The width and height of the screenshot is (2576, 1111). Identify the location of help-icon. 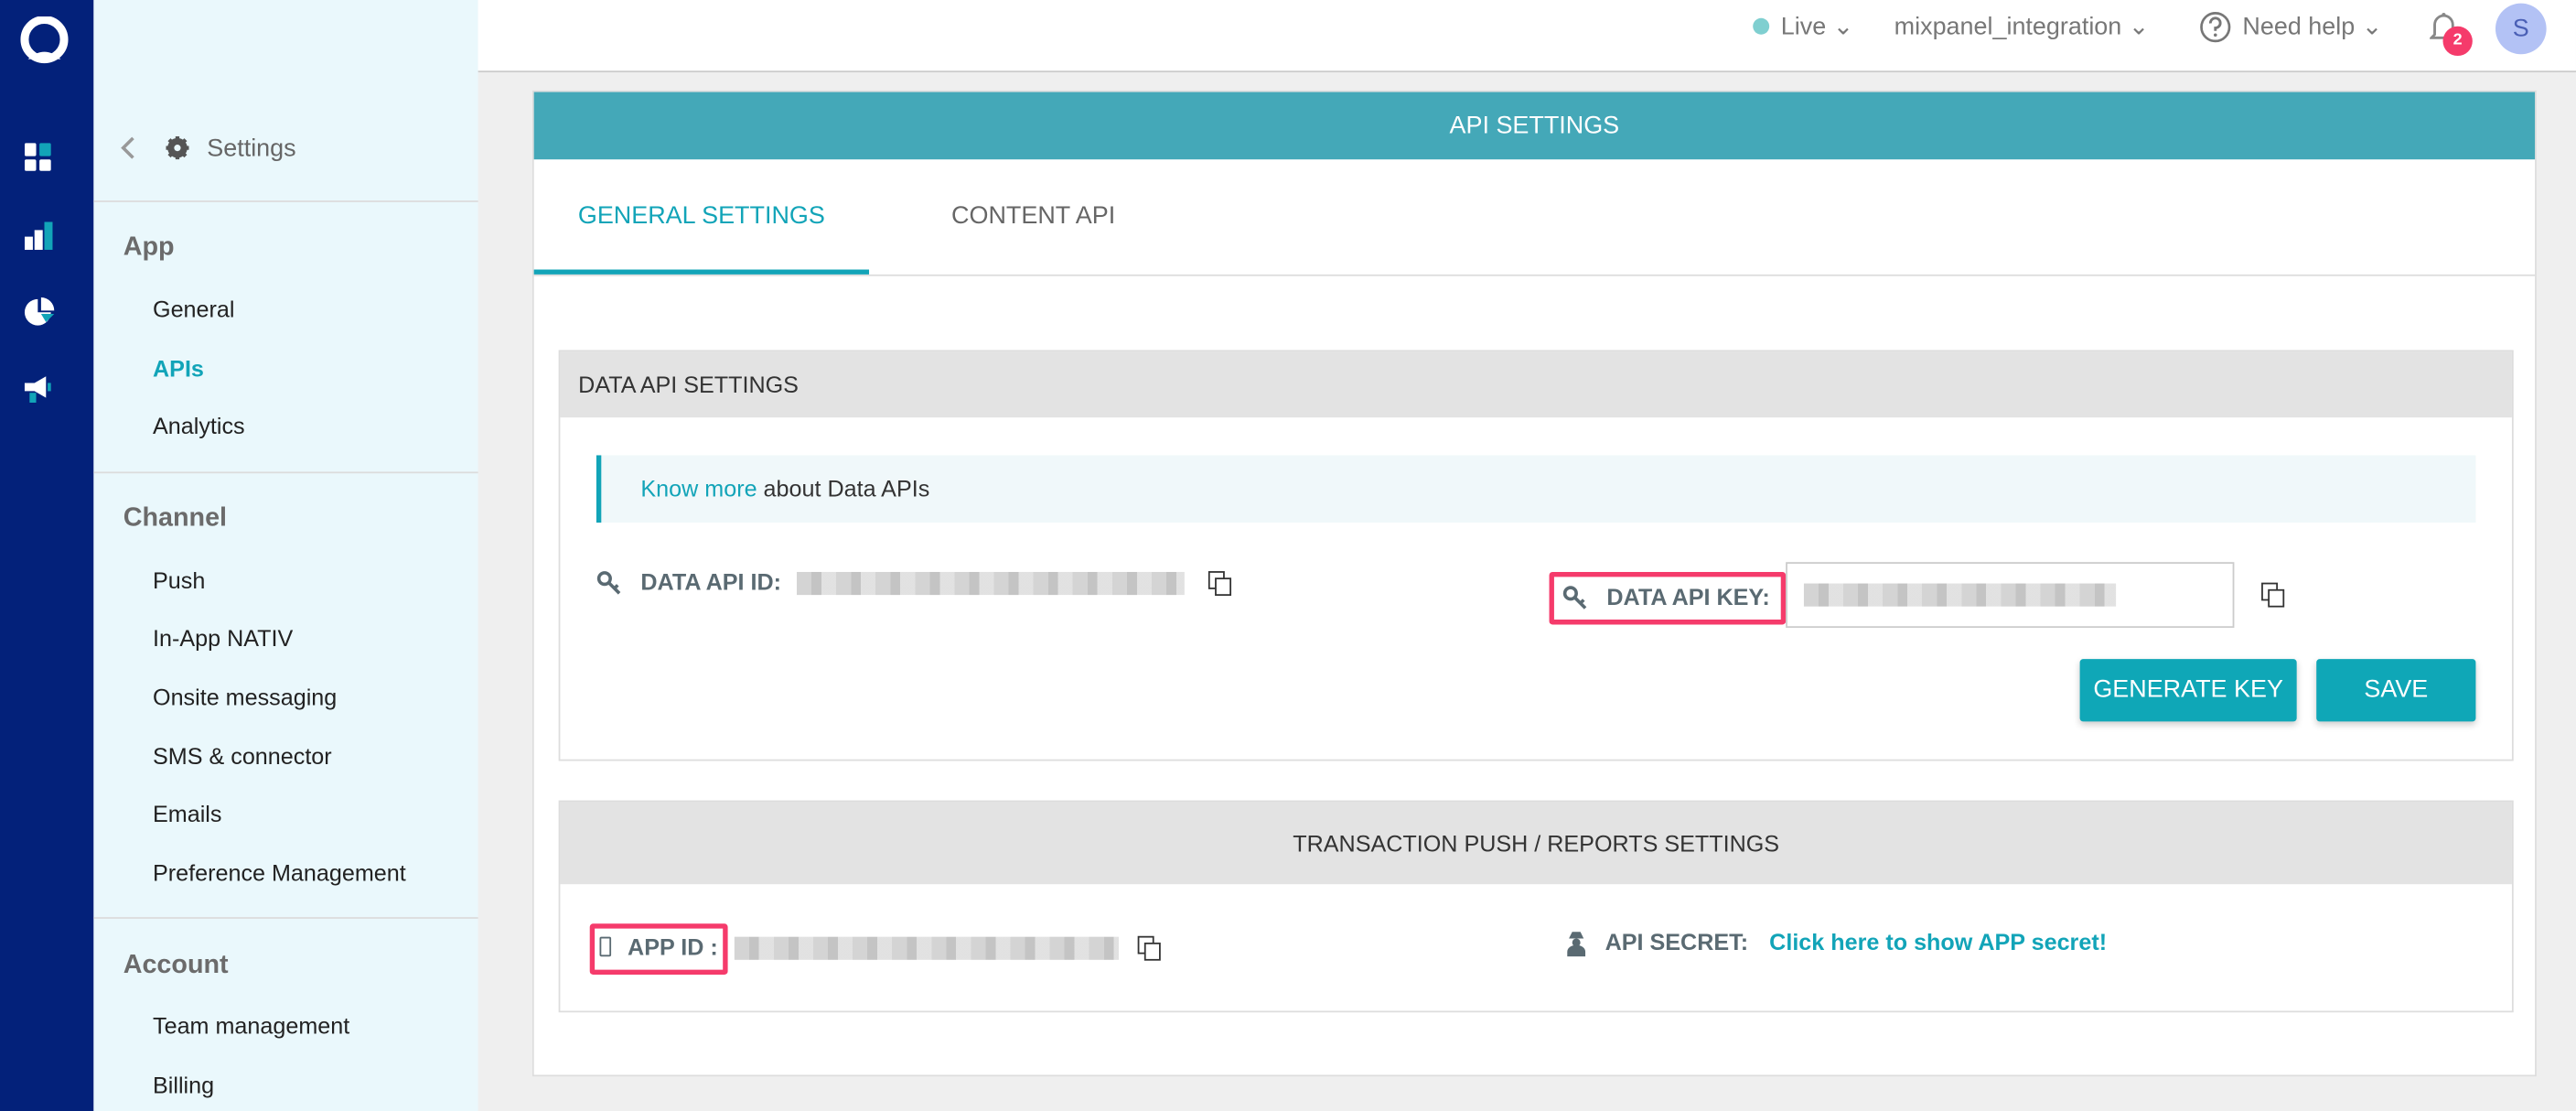
(2215, 27).